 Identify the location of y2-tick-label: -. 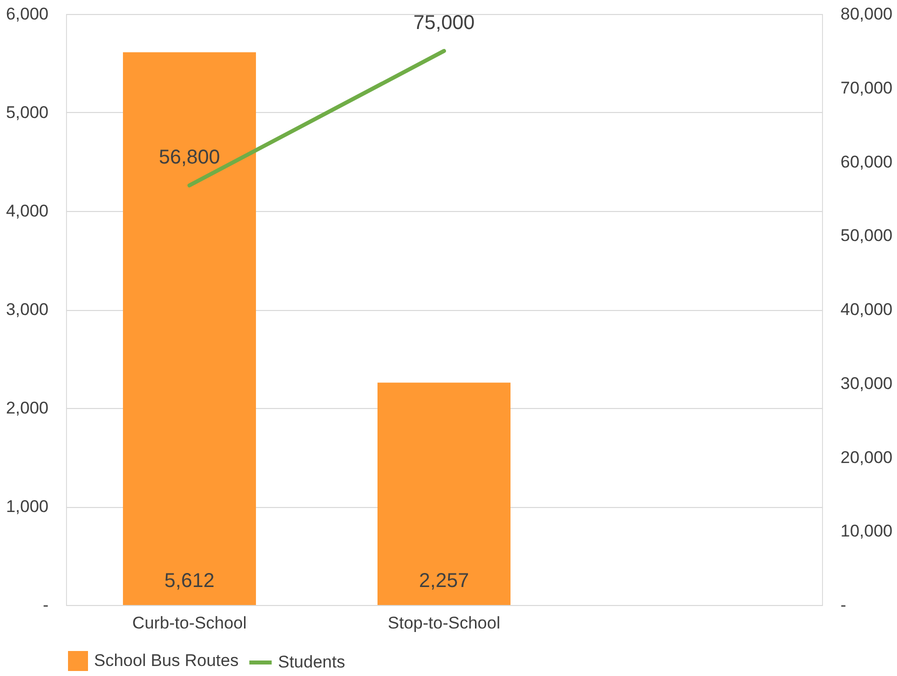
(843, 605).